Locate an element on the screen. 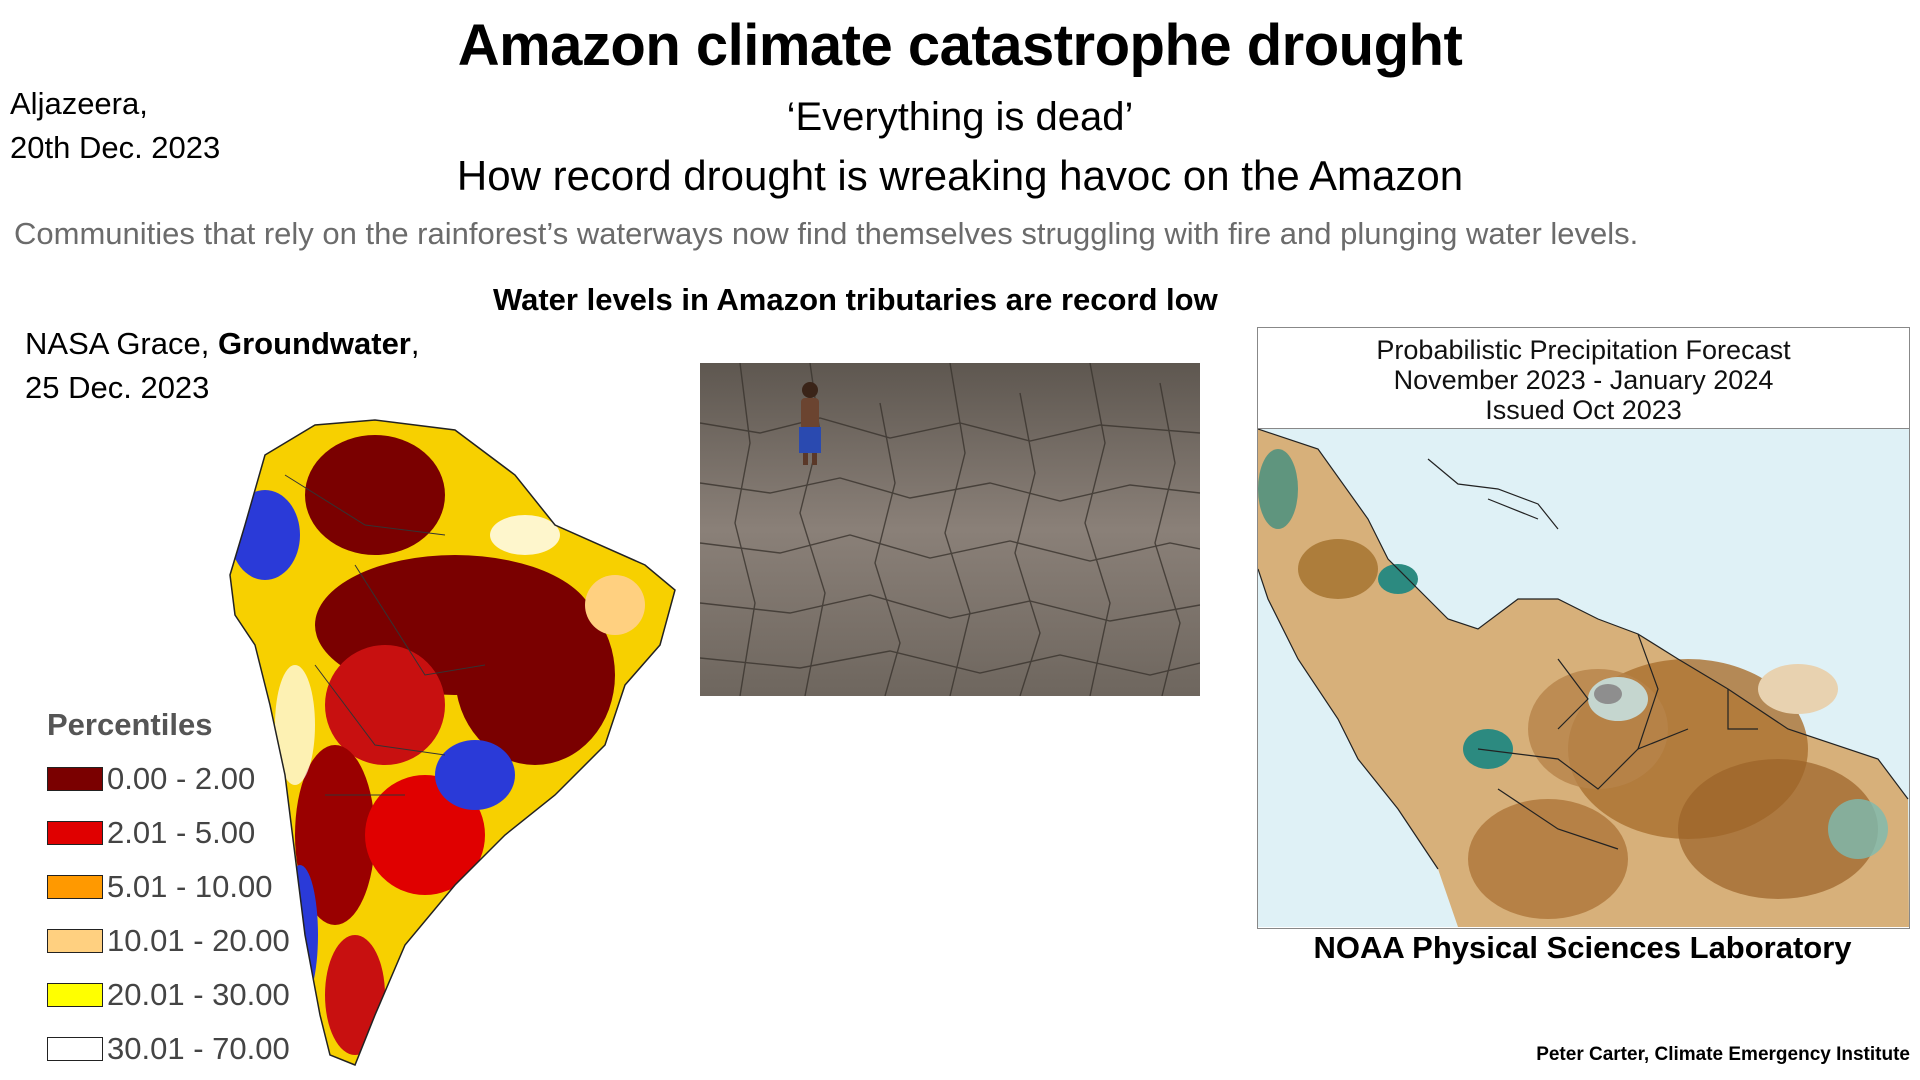 Image resolution: width=1920 pixels, height=1080 pixels. legend-item: 2.01 - 5.00 is located at coordinates (151, 832).